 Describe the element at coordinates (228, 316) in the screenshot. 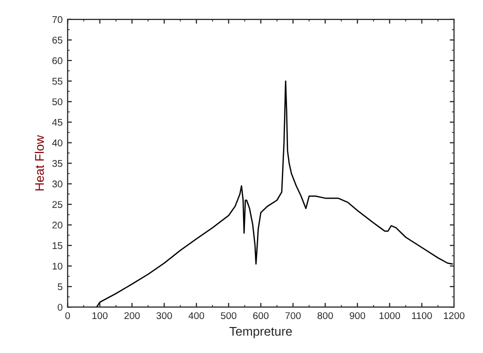

I see `x-tick-label: 500` at that location.